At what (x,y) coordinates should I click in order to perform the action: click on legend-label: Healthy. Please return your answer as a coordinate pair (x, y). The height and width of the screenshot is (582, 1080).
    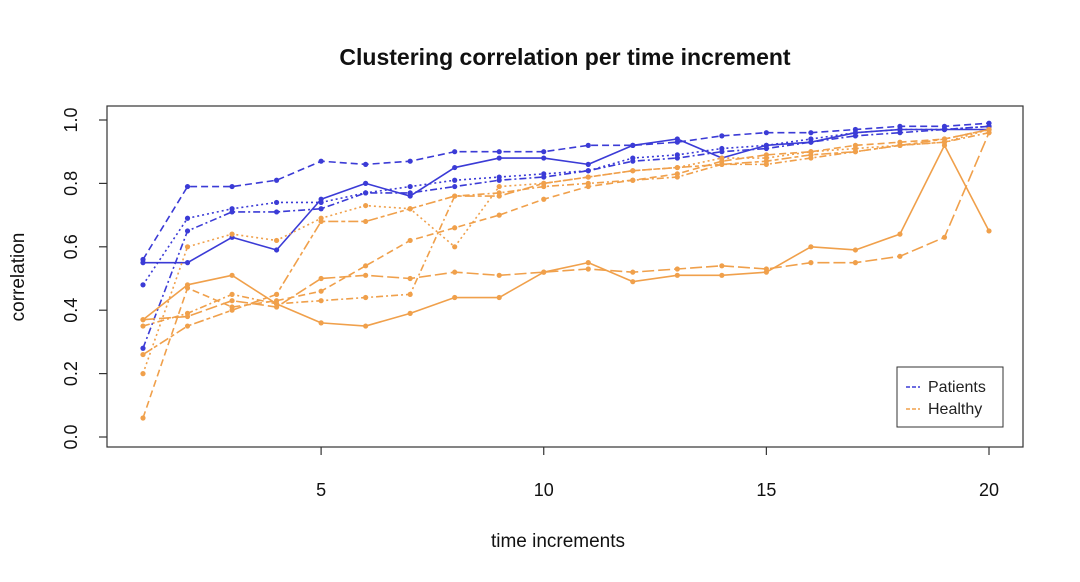
    Looking at the image, I should click on (955, 409).